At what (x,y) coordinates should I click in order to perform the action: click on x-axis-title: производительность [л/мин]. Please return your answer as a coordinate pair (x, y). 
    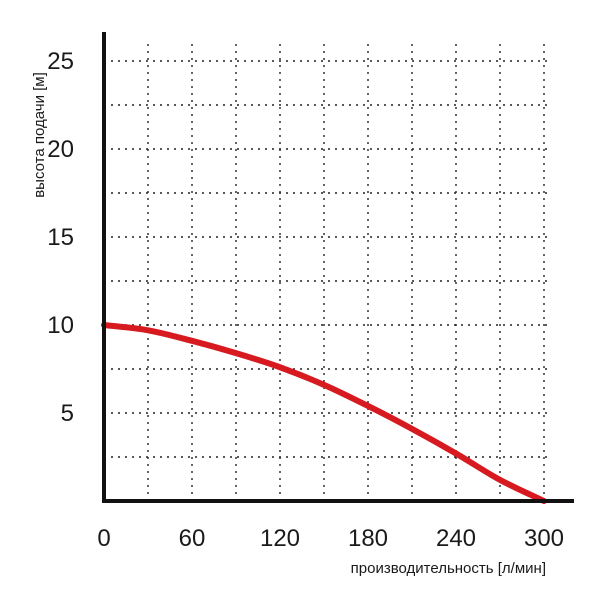
    Looking at the image, I should click on (448, 568).